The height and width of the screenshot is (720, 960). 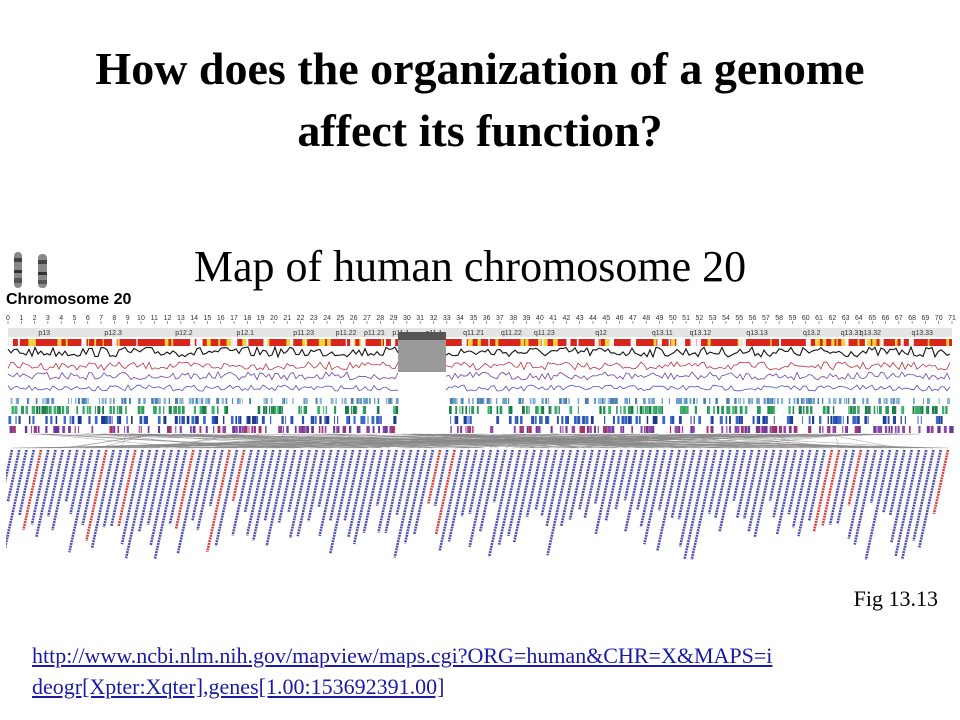 What do you see at coordinates (261, 318) in the screenshot?
I see `scale-tick-label: 19` at bounding box center [261, 318].